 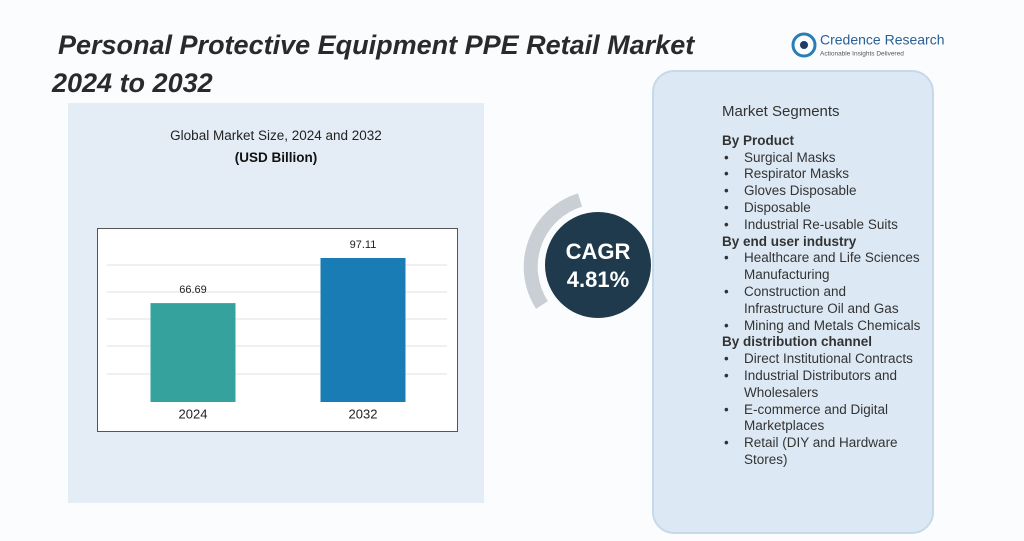 I want to click on segment-item: Industrial Re-usable Suits, so click(x=822, y=225).